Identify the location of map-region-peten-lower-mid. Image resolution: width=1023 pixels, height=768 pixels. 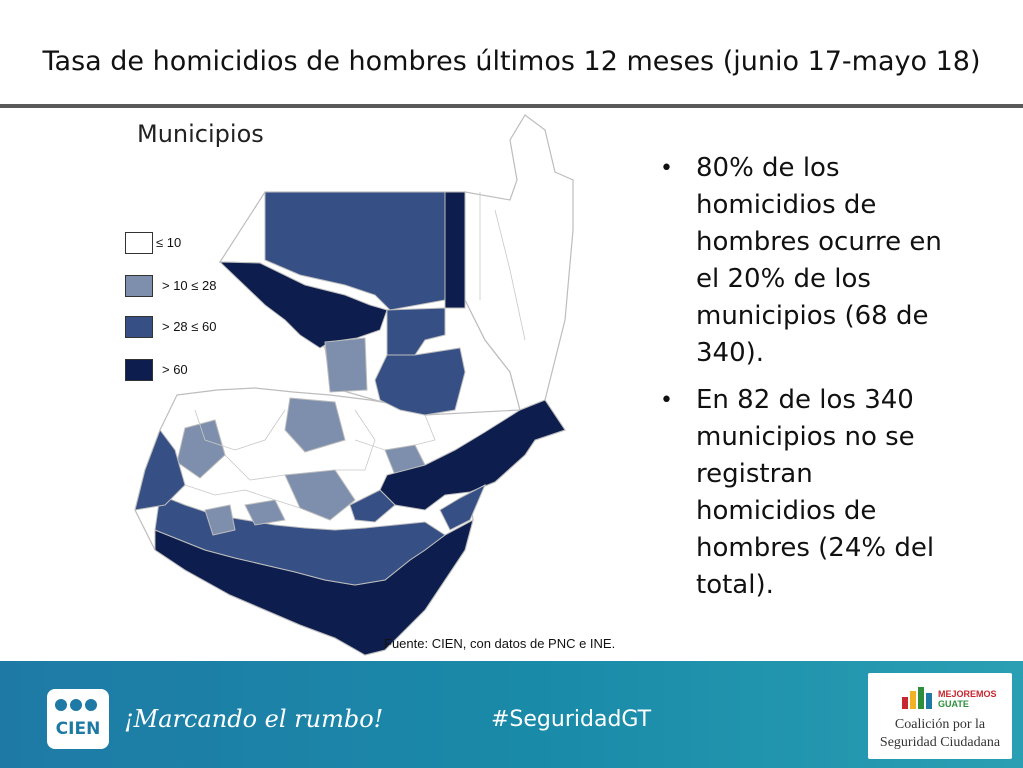
(420, 381).